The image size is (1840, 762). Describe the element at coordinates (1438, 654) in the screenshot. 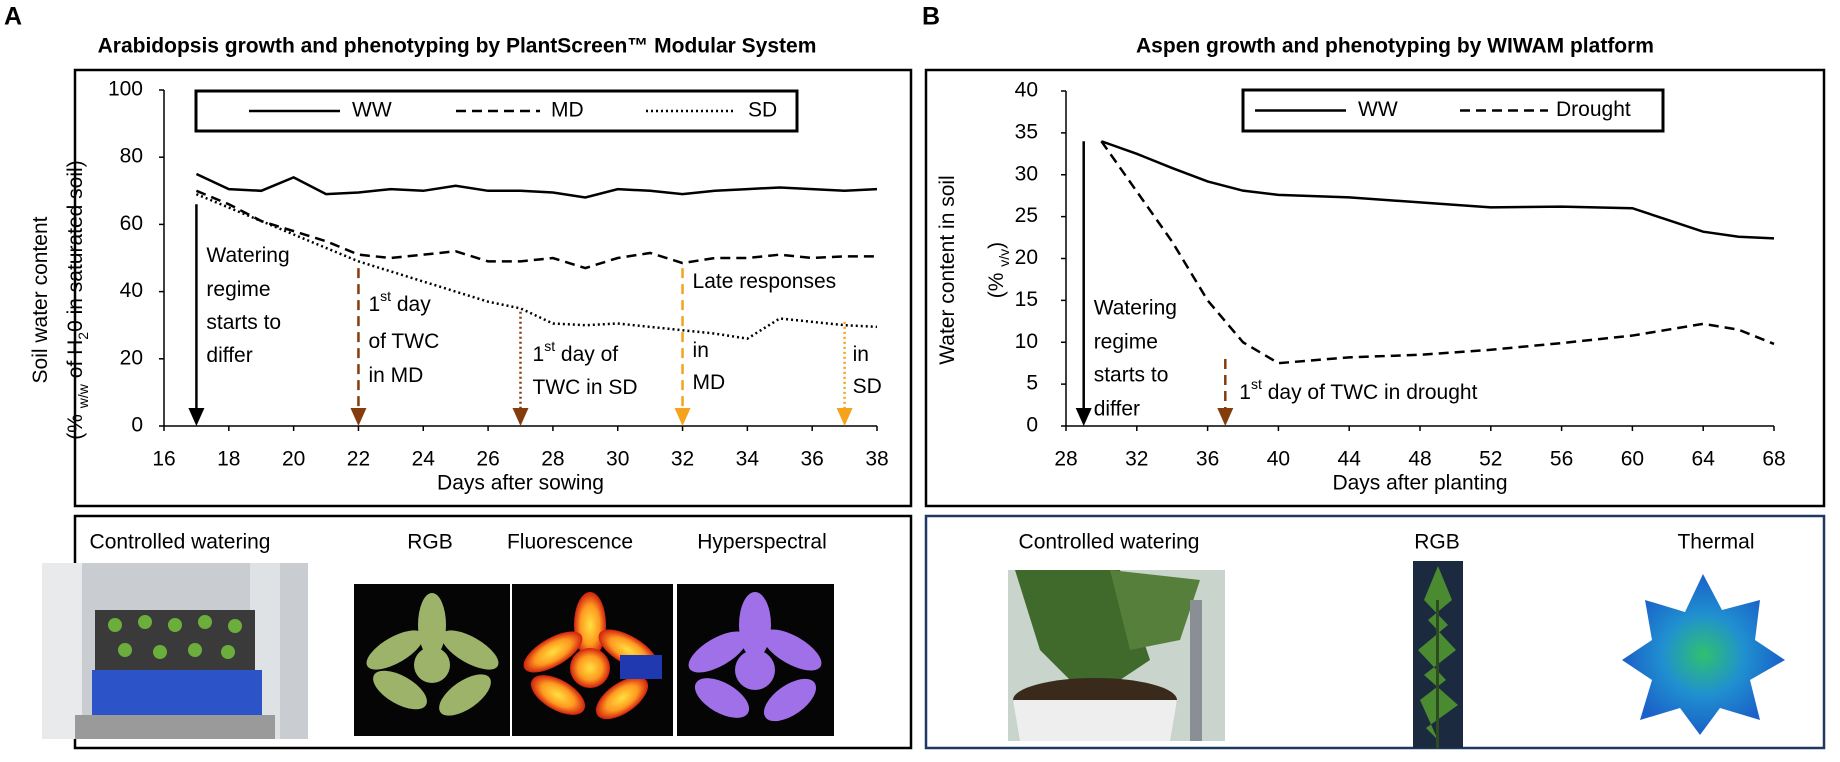

I see `photo-tree` at that location.